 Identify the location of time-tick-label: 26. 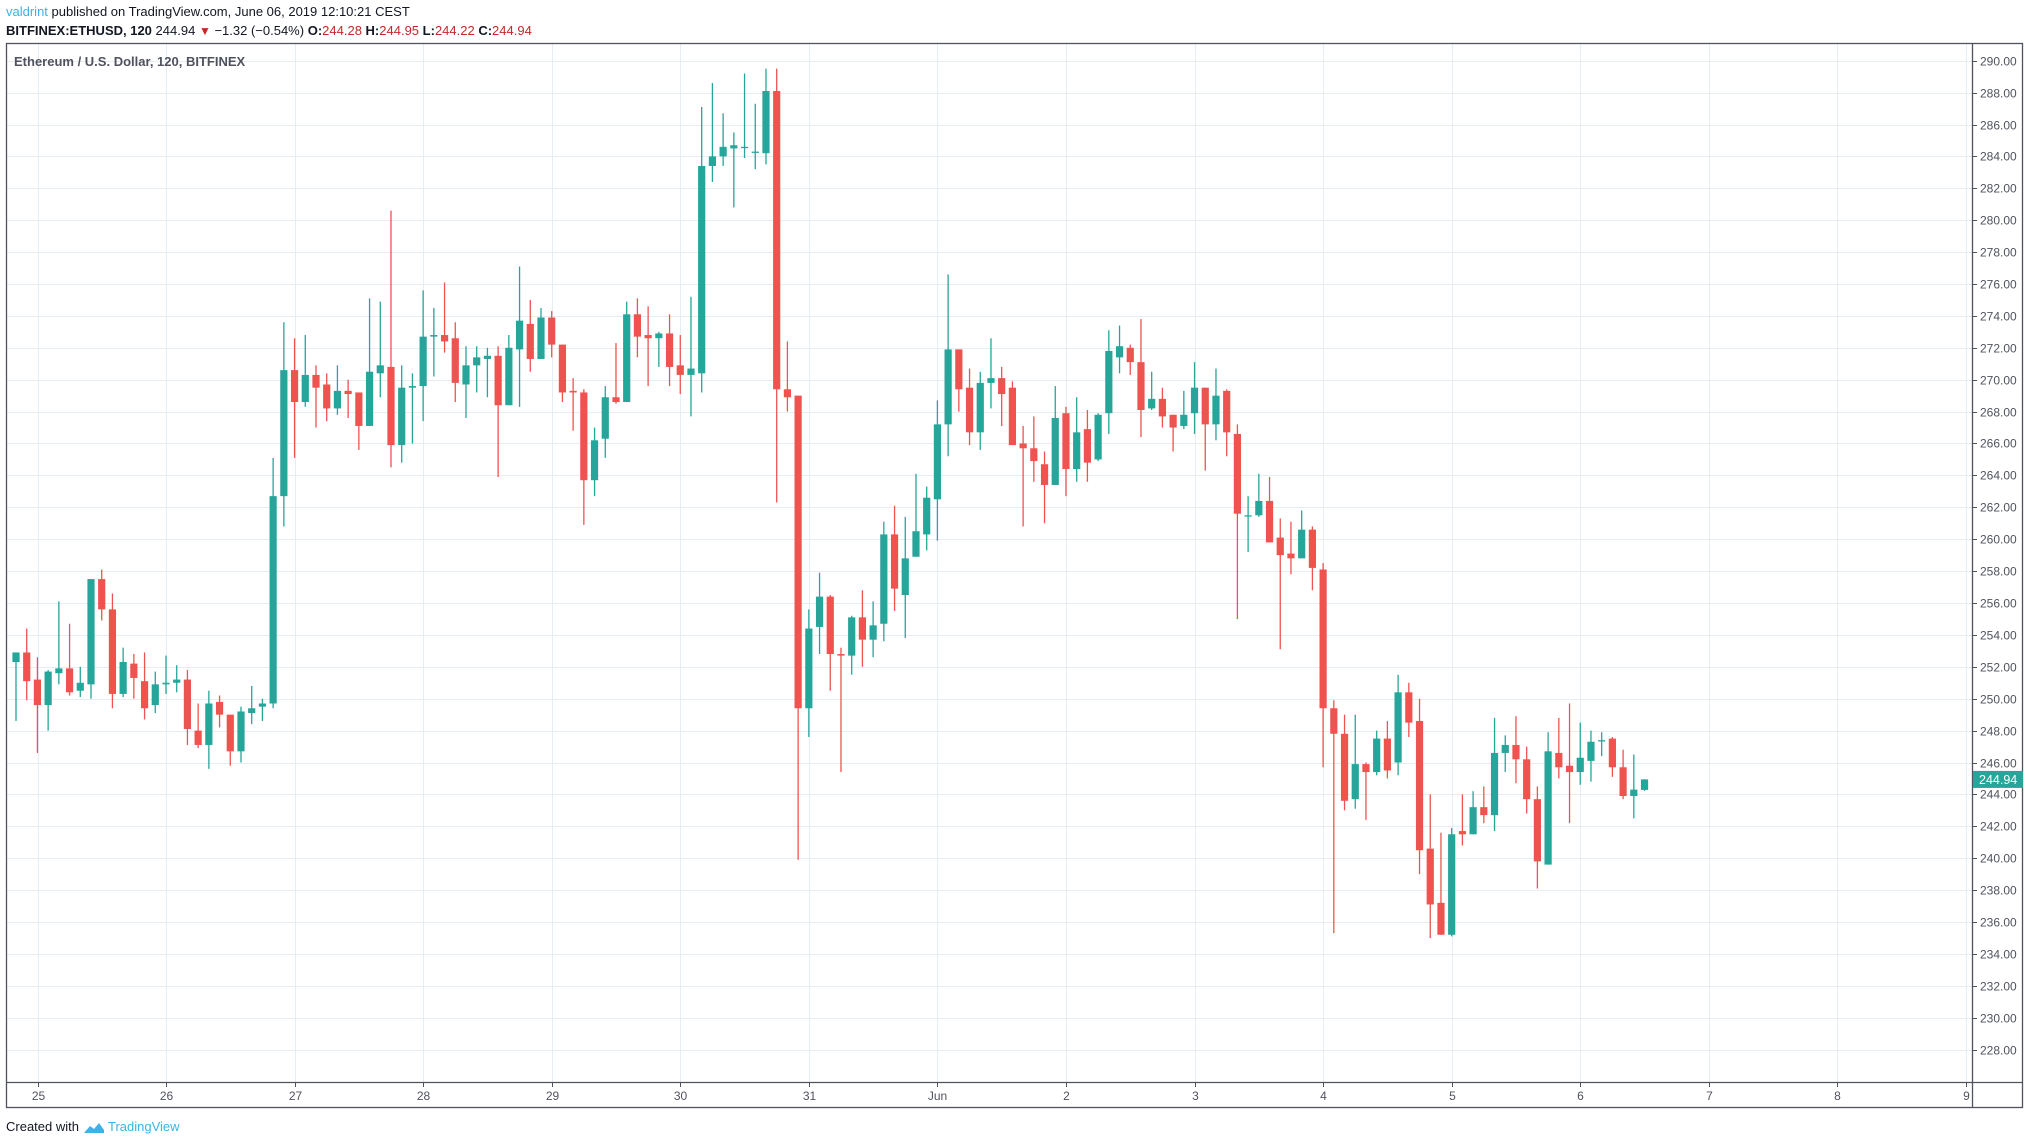
(167, 1096).